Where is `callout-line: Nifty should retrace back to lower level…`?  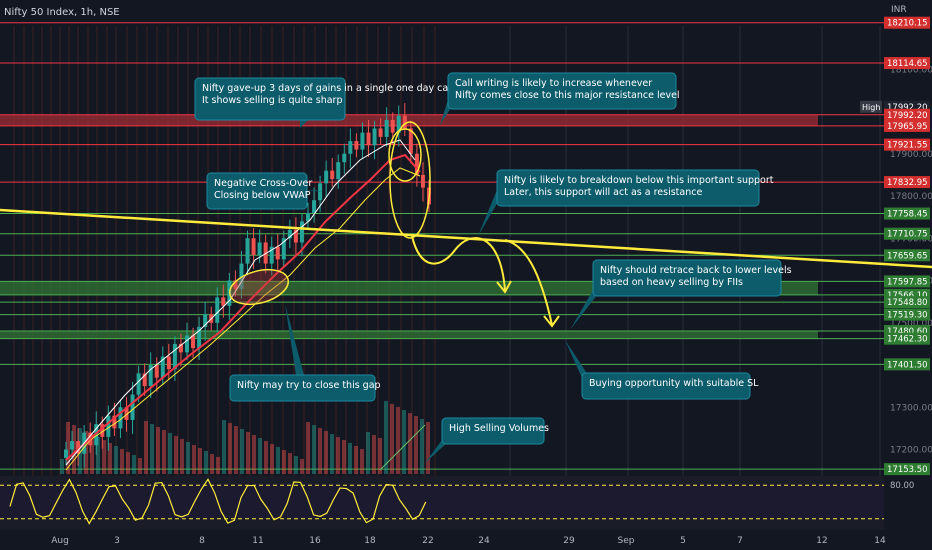
callout-line: Nifty should retrace back to lower level… is located at coordinates (696, 270).